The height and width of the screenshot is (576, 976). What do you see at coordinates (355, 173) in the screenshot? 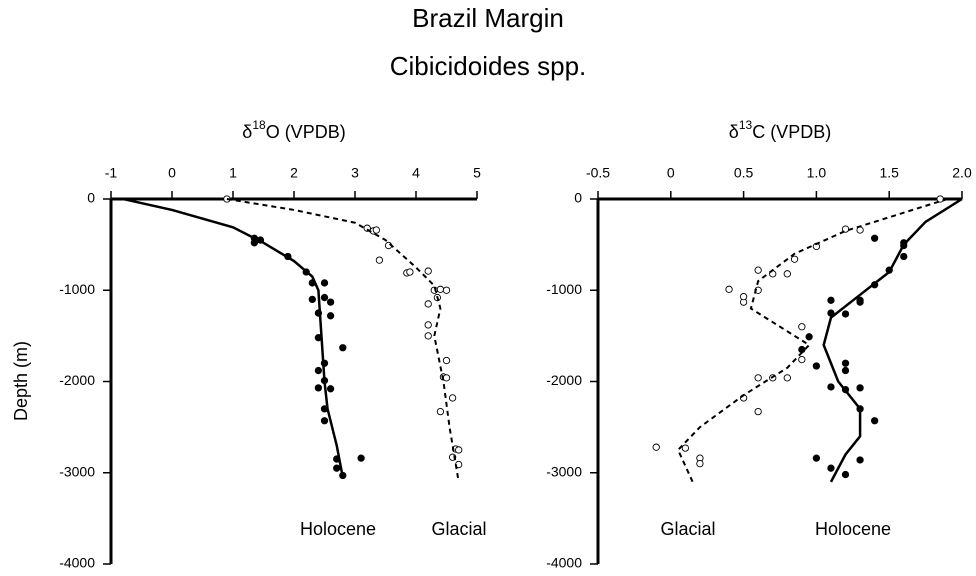
I see `x-tick-label: 3` at bounding box center [355, 173].